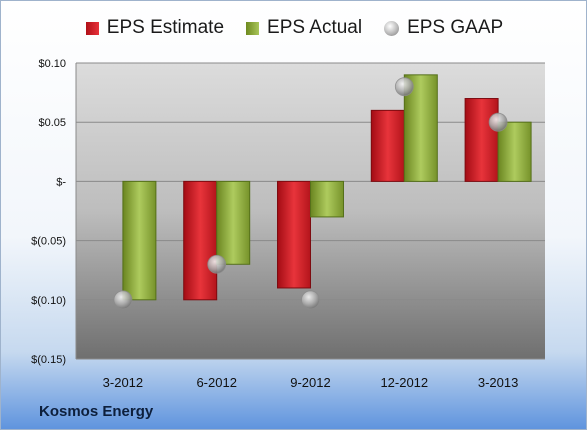  What do you see at coordinates (48, 360) in the screenshot?
I see `y-tick-label: $(0.15)` at bounding box center [48, 360].